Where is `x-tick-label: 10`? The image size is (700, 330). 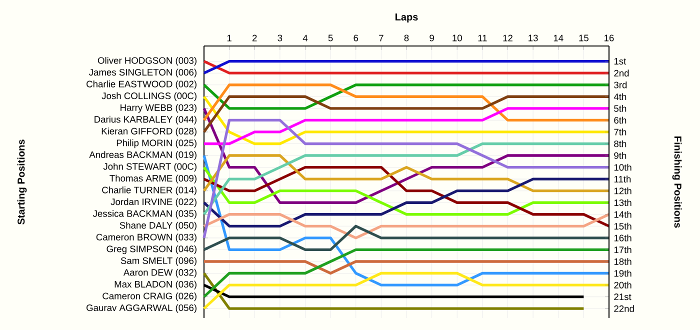 x-tick-label: 10 is located at coordinates (457, 38).